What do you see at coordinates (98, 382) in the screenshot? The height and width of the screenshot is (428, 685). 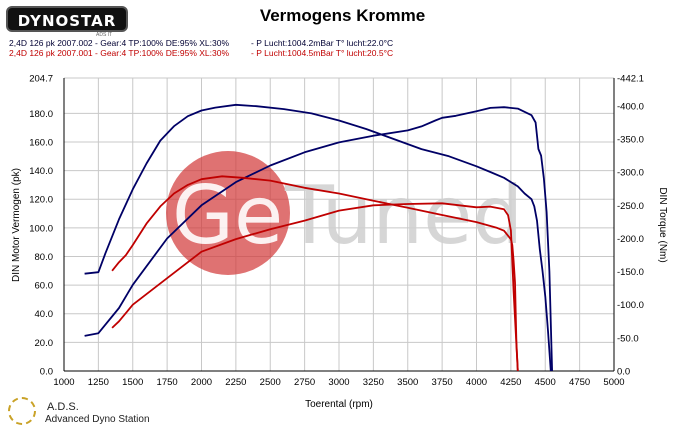 I see `x-tick-label: 1250` at bounding box center [98, 382].